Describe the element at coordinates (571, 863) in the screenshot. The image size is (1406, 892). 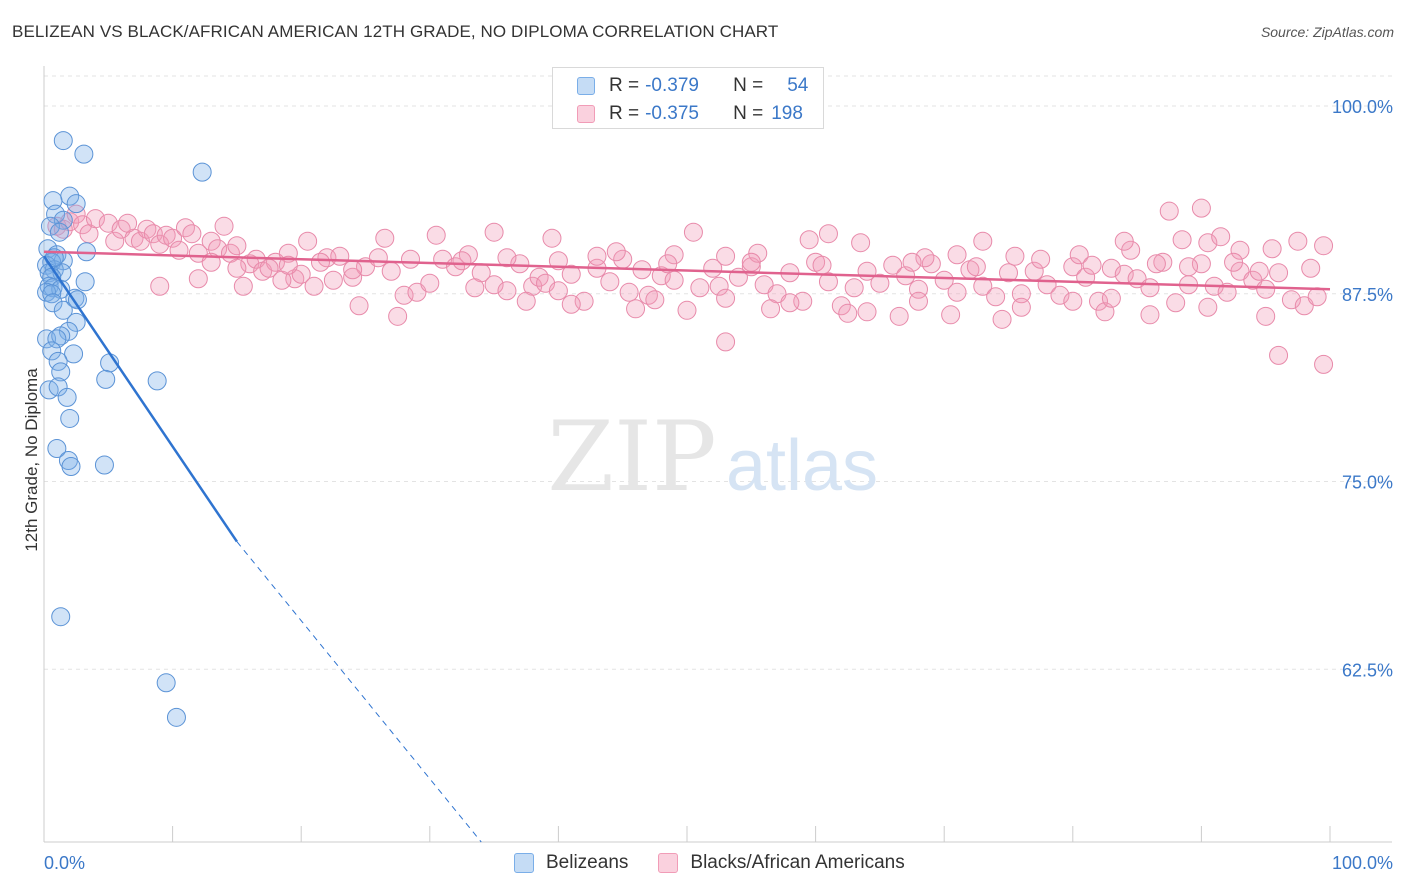
I see `legend-item-belizeans: Belizeans` at that location.